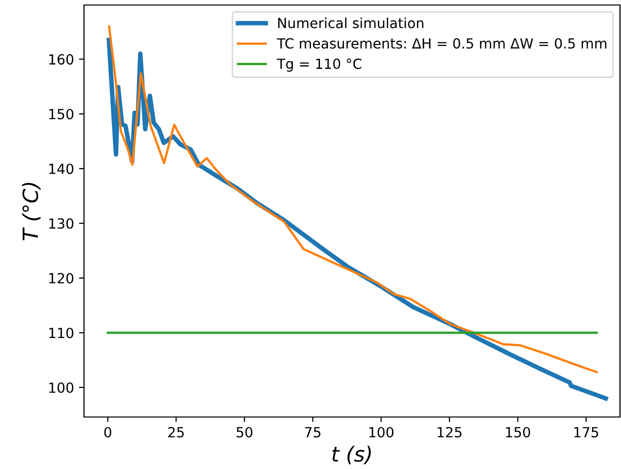  What do you see at coordinates (244, 432) in the screenshot?
I see `x-tick-label: 50` at bounding box center [244, 432].